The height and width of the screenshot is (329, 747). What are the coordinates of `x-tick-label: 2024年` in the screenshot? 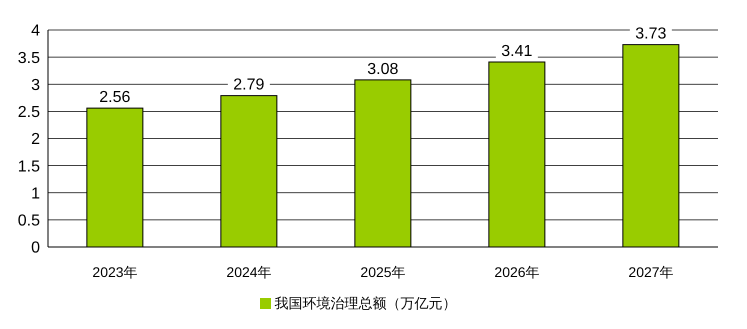 It's located at (249, 272).